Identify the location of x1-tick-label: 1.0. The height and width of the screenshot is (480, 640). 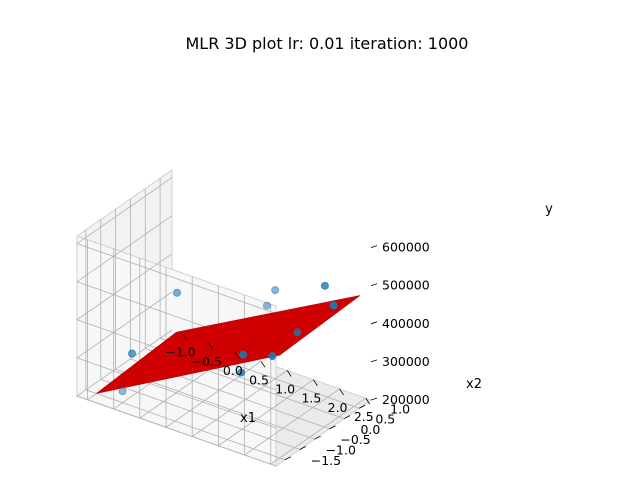
(285, 389).